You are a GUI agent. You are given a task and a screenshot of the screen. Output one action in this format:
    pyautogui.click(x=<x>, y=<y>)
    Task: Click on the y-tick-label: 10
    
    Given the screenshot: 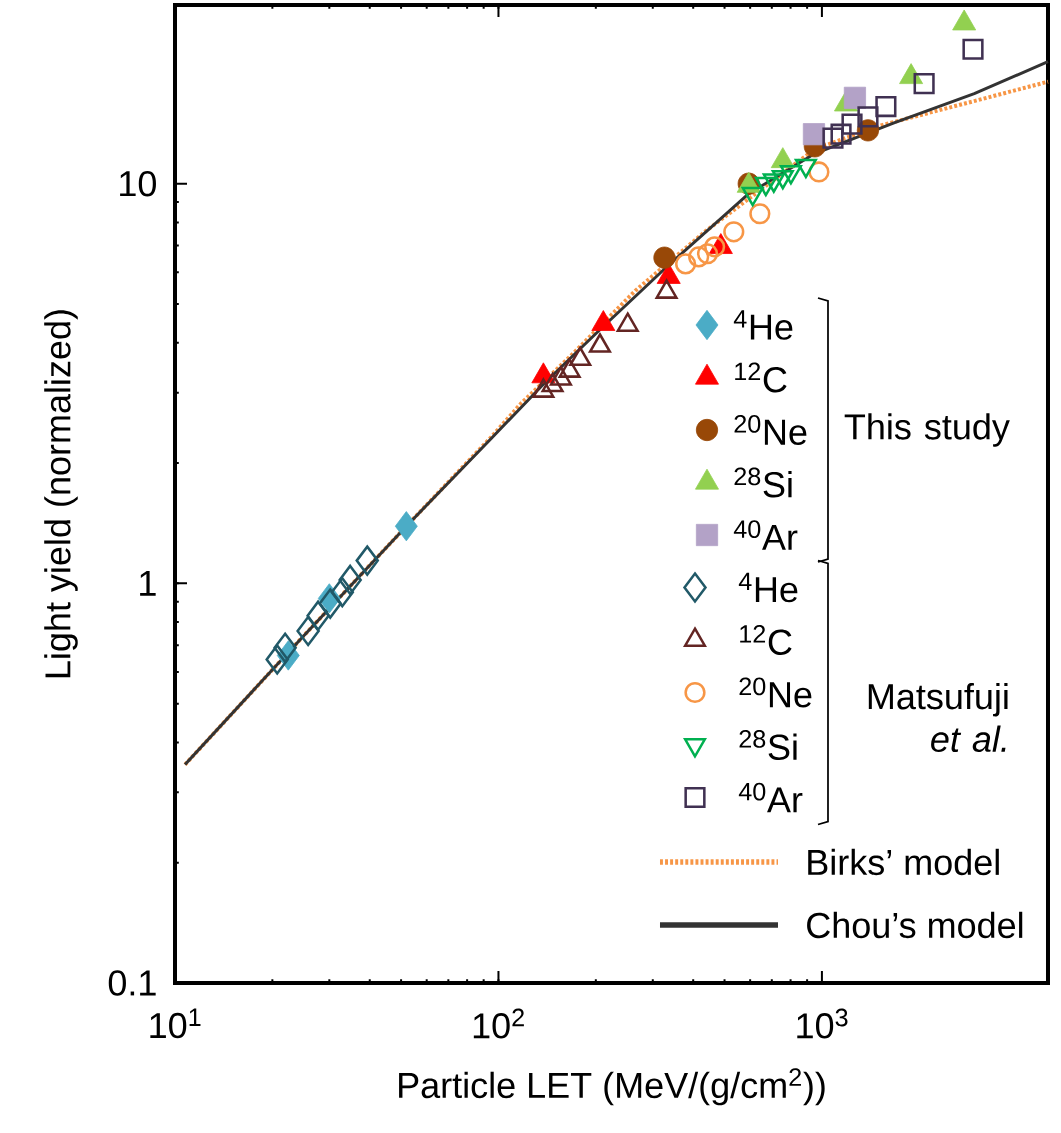 What is the action you would take?
    pyautogui.click(x=138, y=183)
    